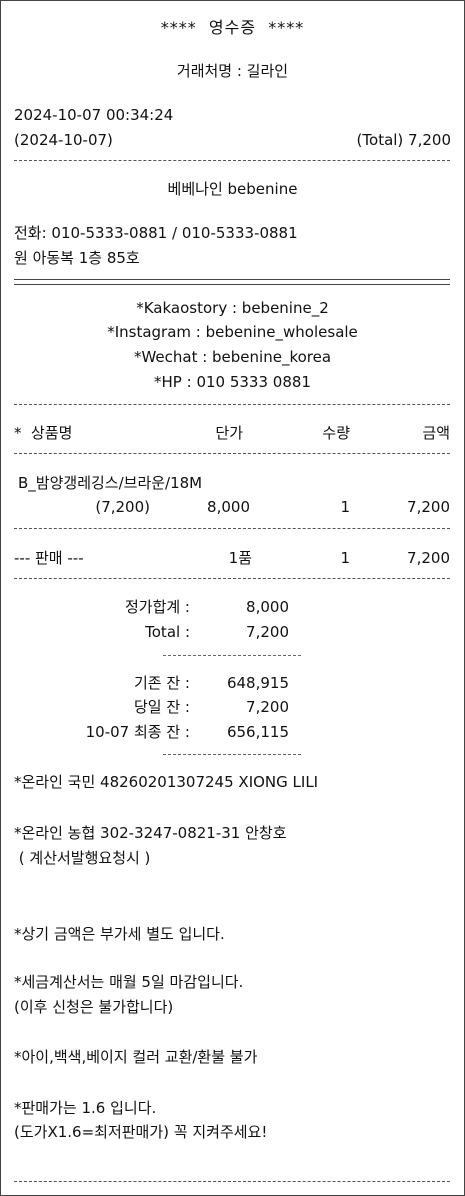 The image size is (465, 1196). I want to click on total-value: 7,200, so click(267, 632).